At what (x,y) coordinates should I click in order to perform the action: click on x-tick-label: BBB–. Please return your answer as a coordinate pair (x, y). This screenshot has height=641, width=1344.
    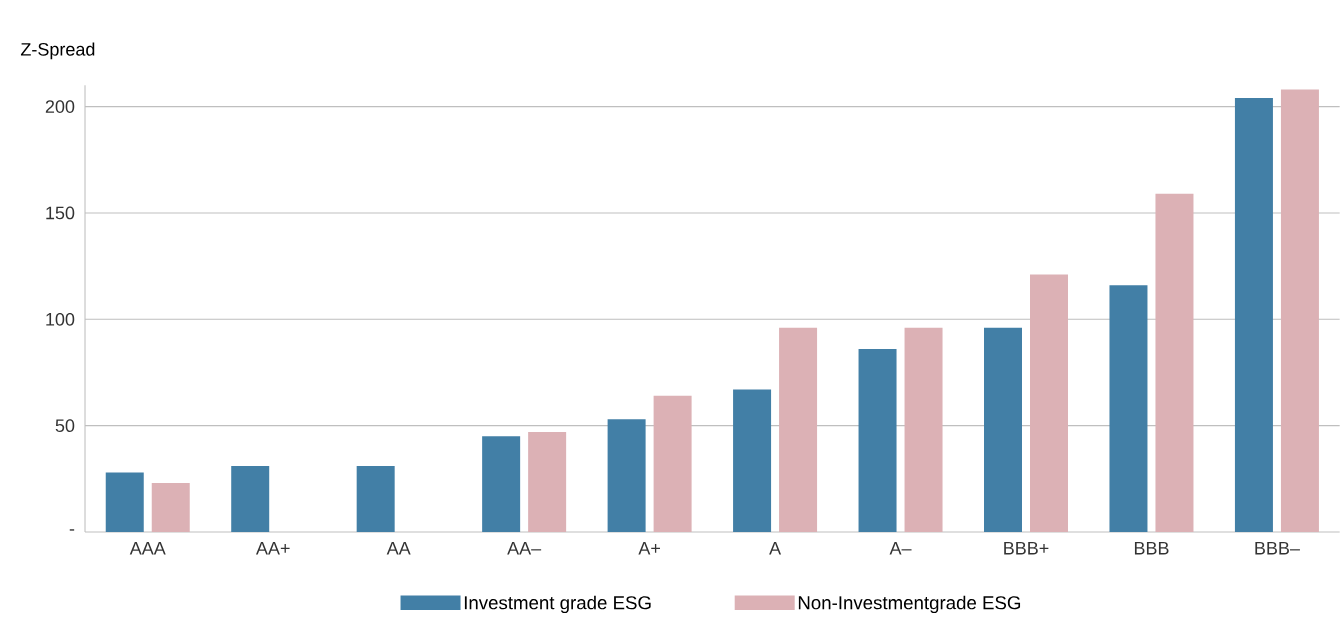
    Looking at the image, I should click on (1277, 548).